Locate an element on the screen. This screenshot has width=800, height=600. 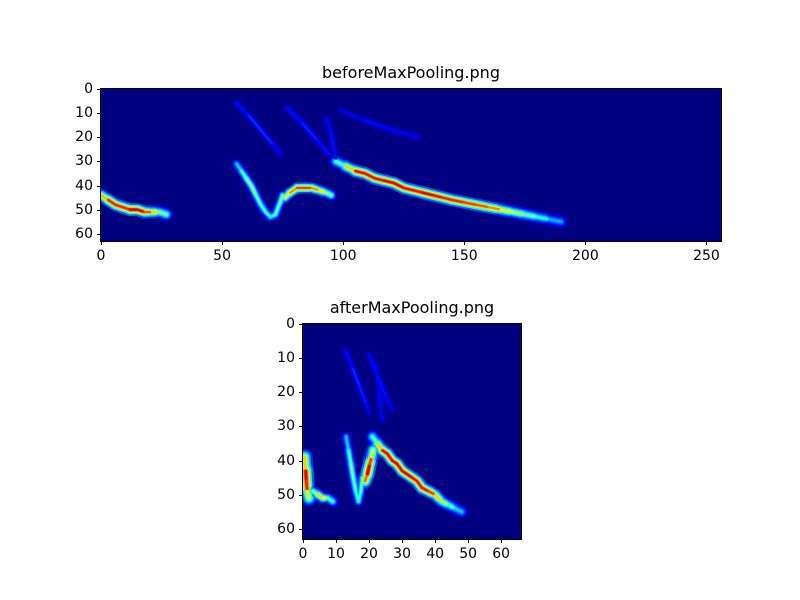
heatmap-canvas is located at coordinates (412, 431).